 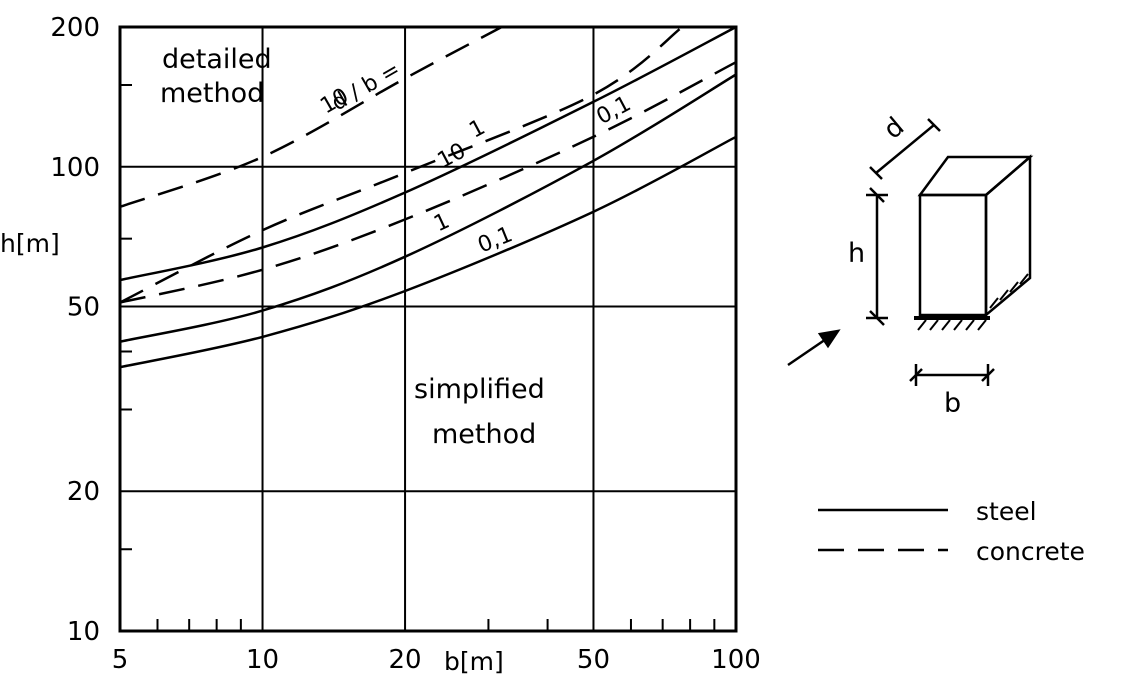 I want to click on x-tick-label-10: 10, so click(x=262, y=660).